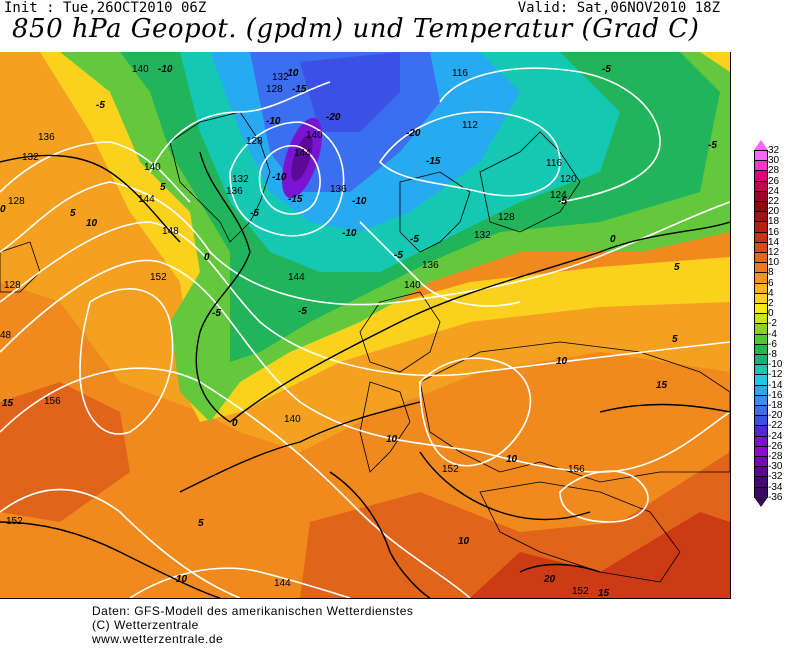 Image resolution: width=790 pixels, height=648 pixels. I want to click on valid-time: Valid: Sat,06NOV2010 18Z, so click(618, 8).